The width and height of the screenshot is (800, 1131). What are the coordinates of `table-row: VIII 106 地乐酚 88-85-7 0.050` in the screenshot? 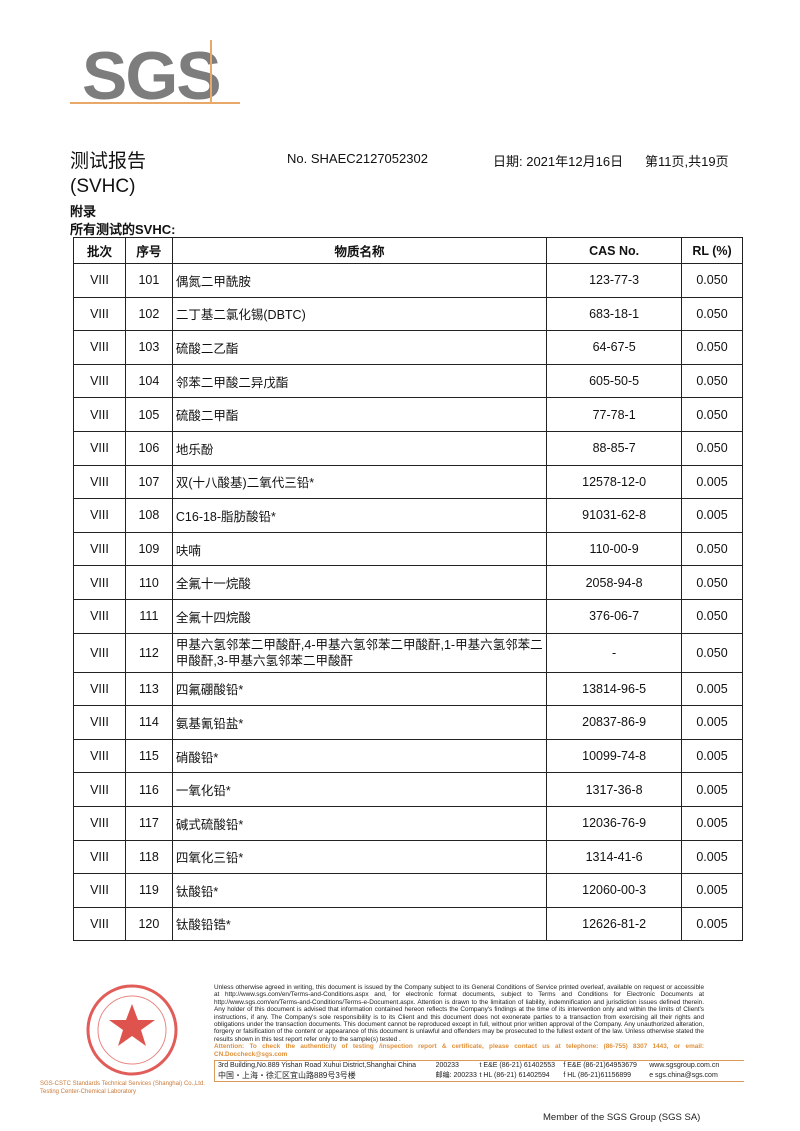 It's located at (408, 448).